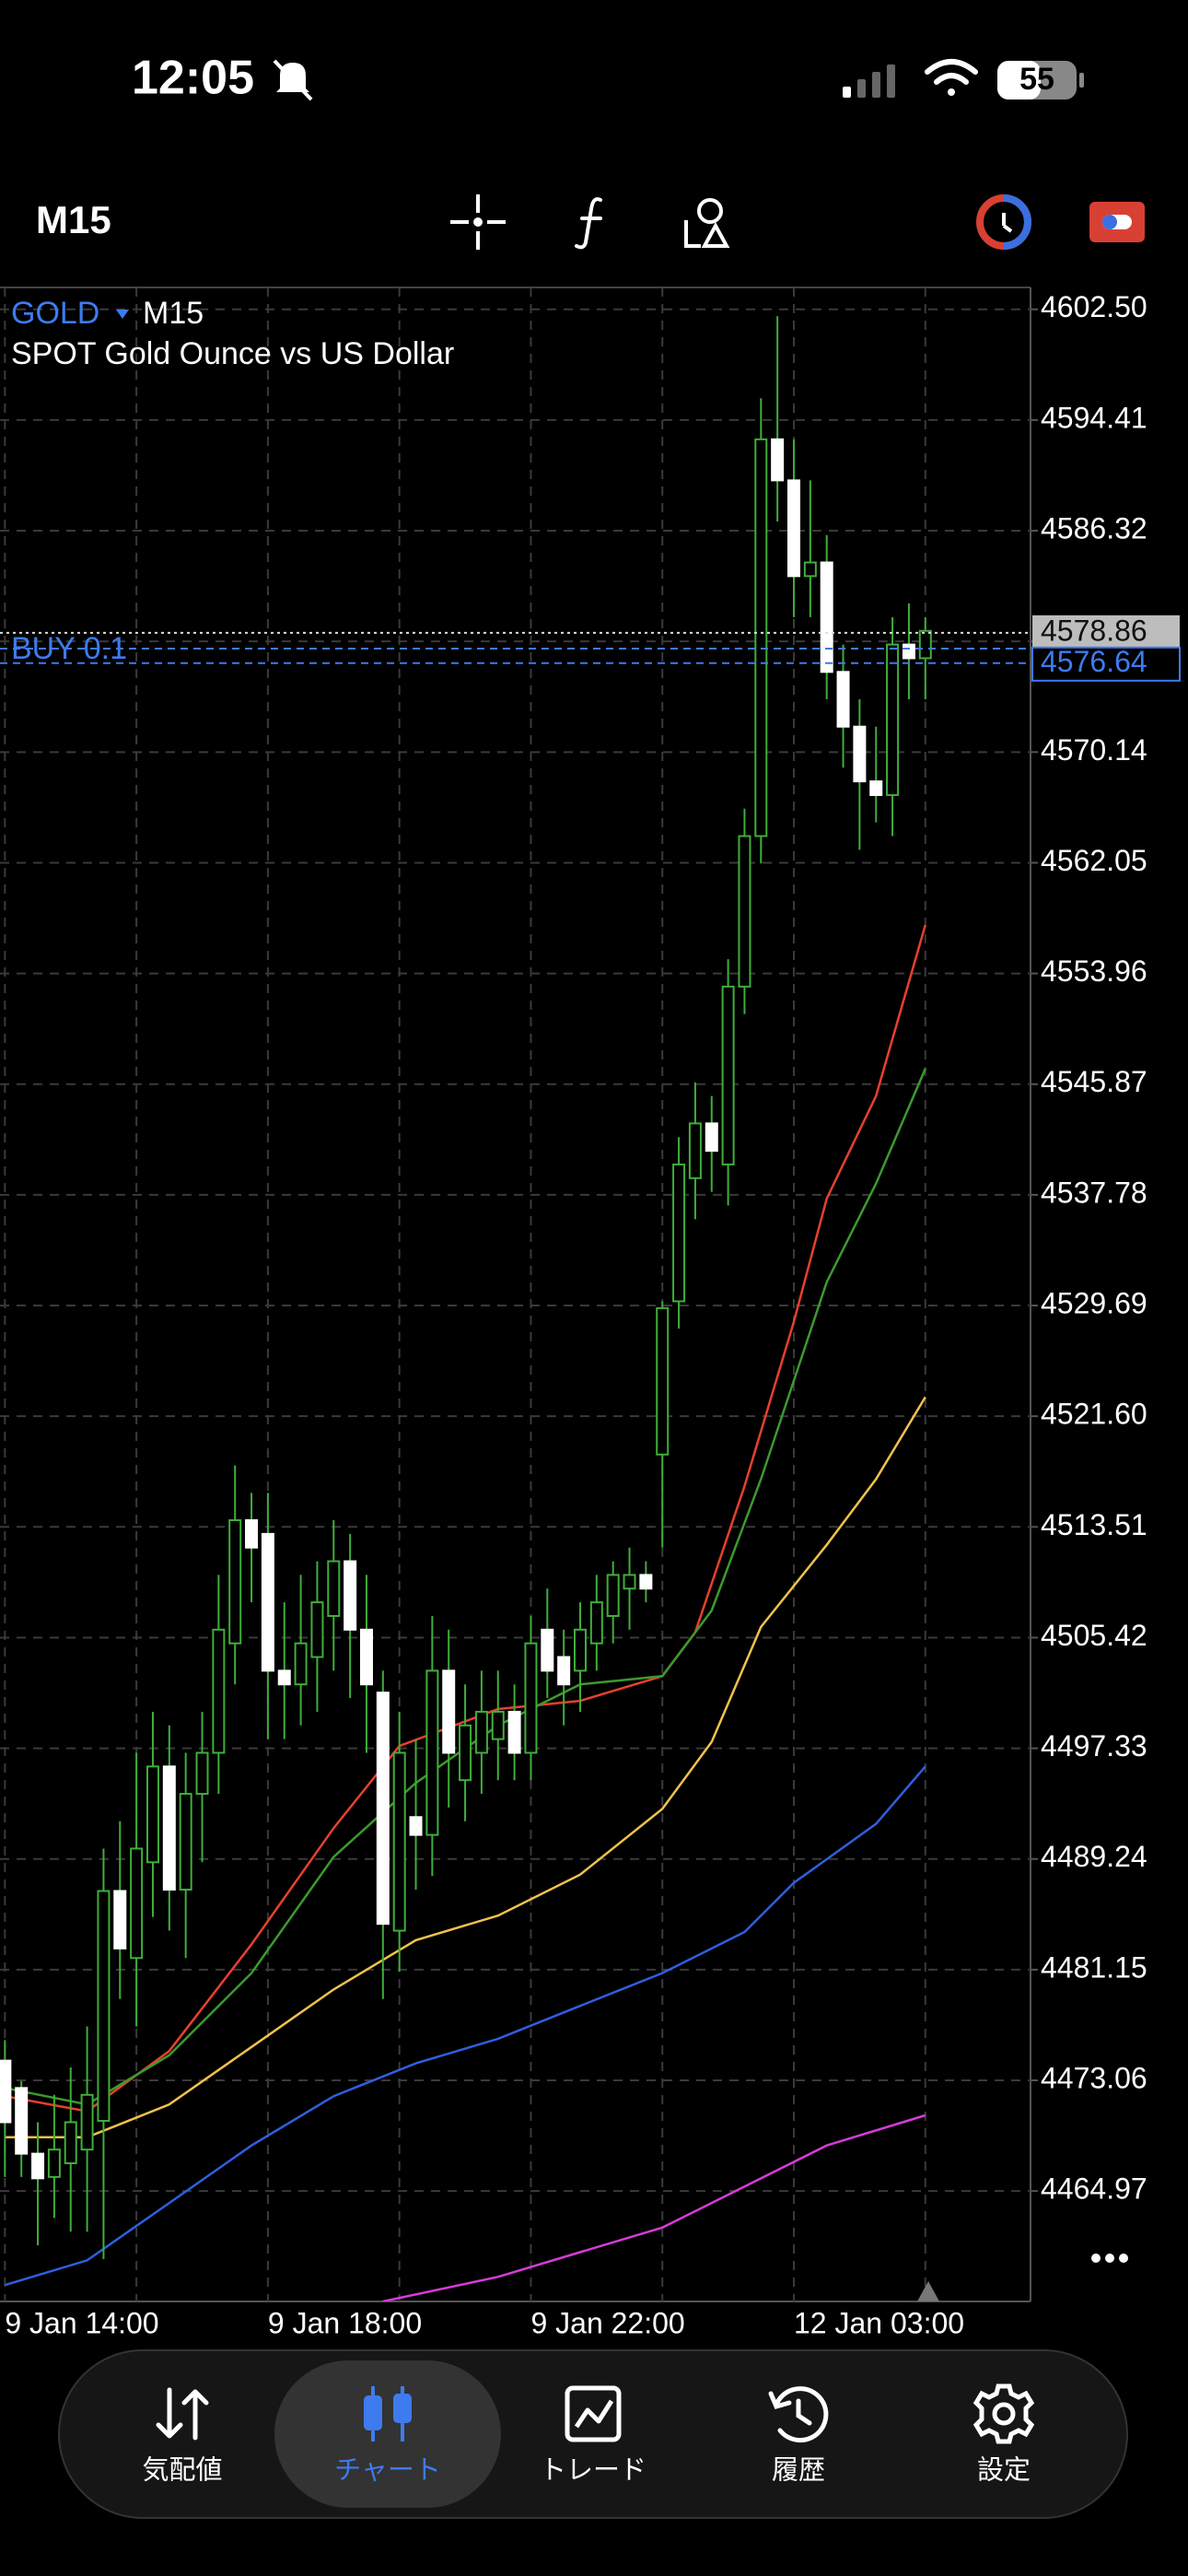  What do you see at coordinates (798, 2471) in the screenshot?
I see `nav-label: 履歴` at bounding box center [798, 2471].